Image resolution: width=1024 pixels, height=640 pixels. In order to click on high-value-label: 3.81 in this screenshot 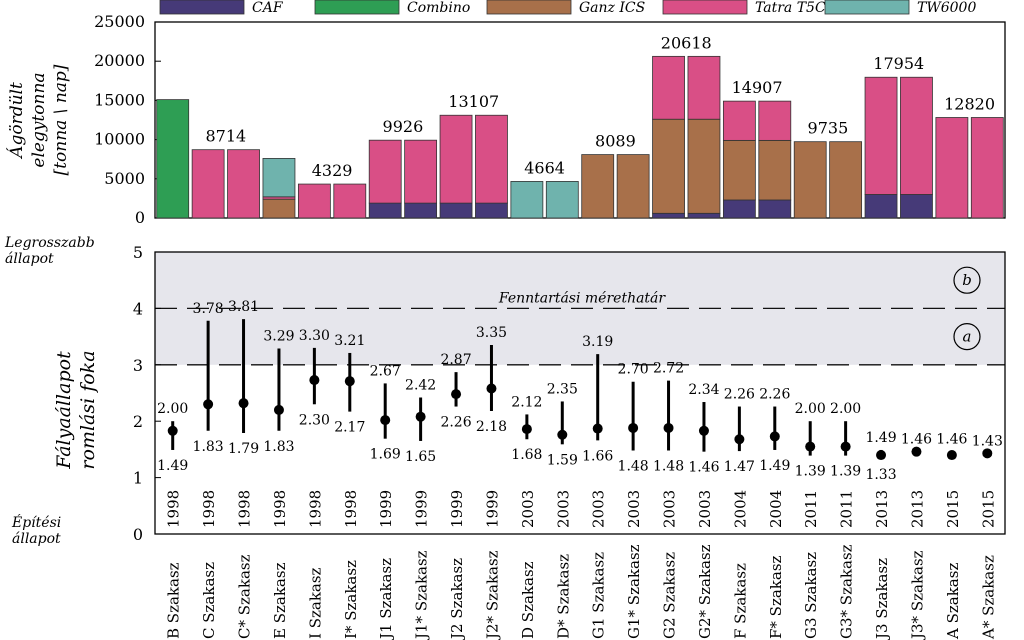, I will do `click(243, 307)`.